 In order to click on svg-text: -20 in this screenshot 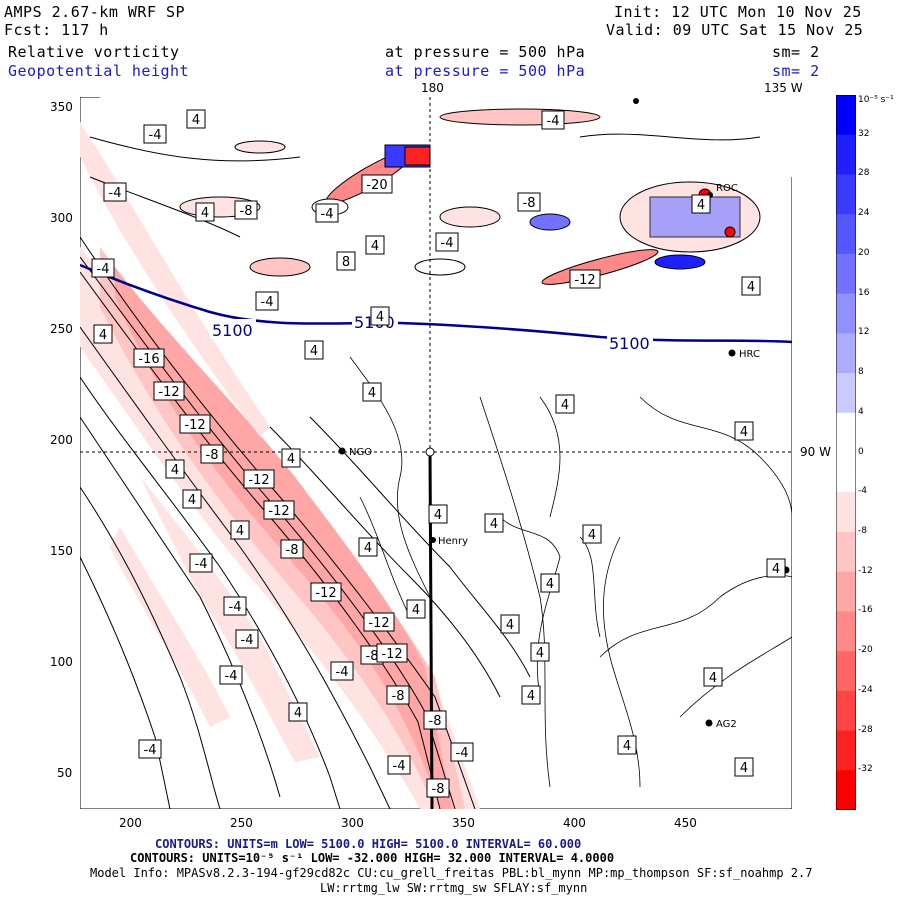, I will do `click(376, 185)`.